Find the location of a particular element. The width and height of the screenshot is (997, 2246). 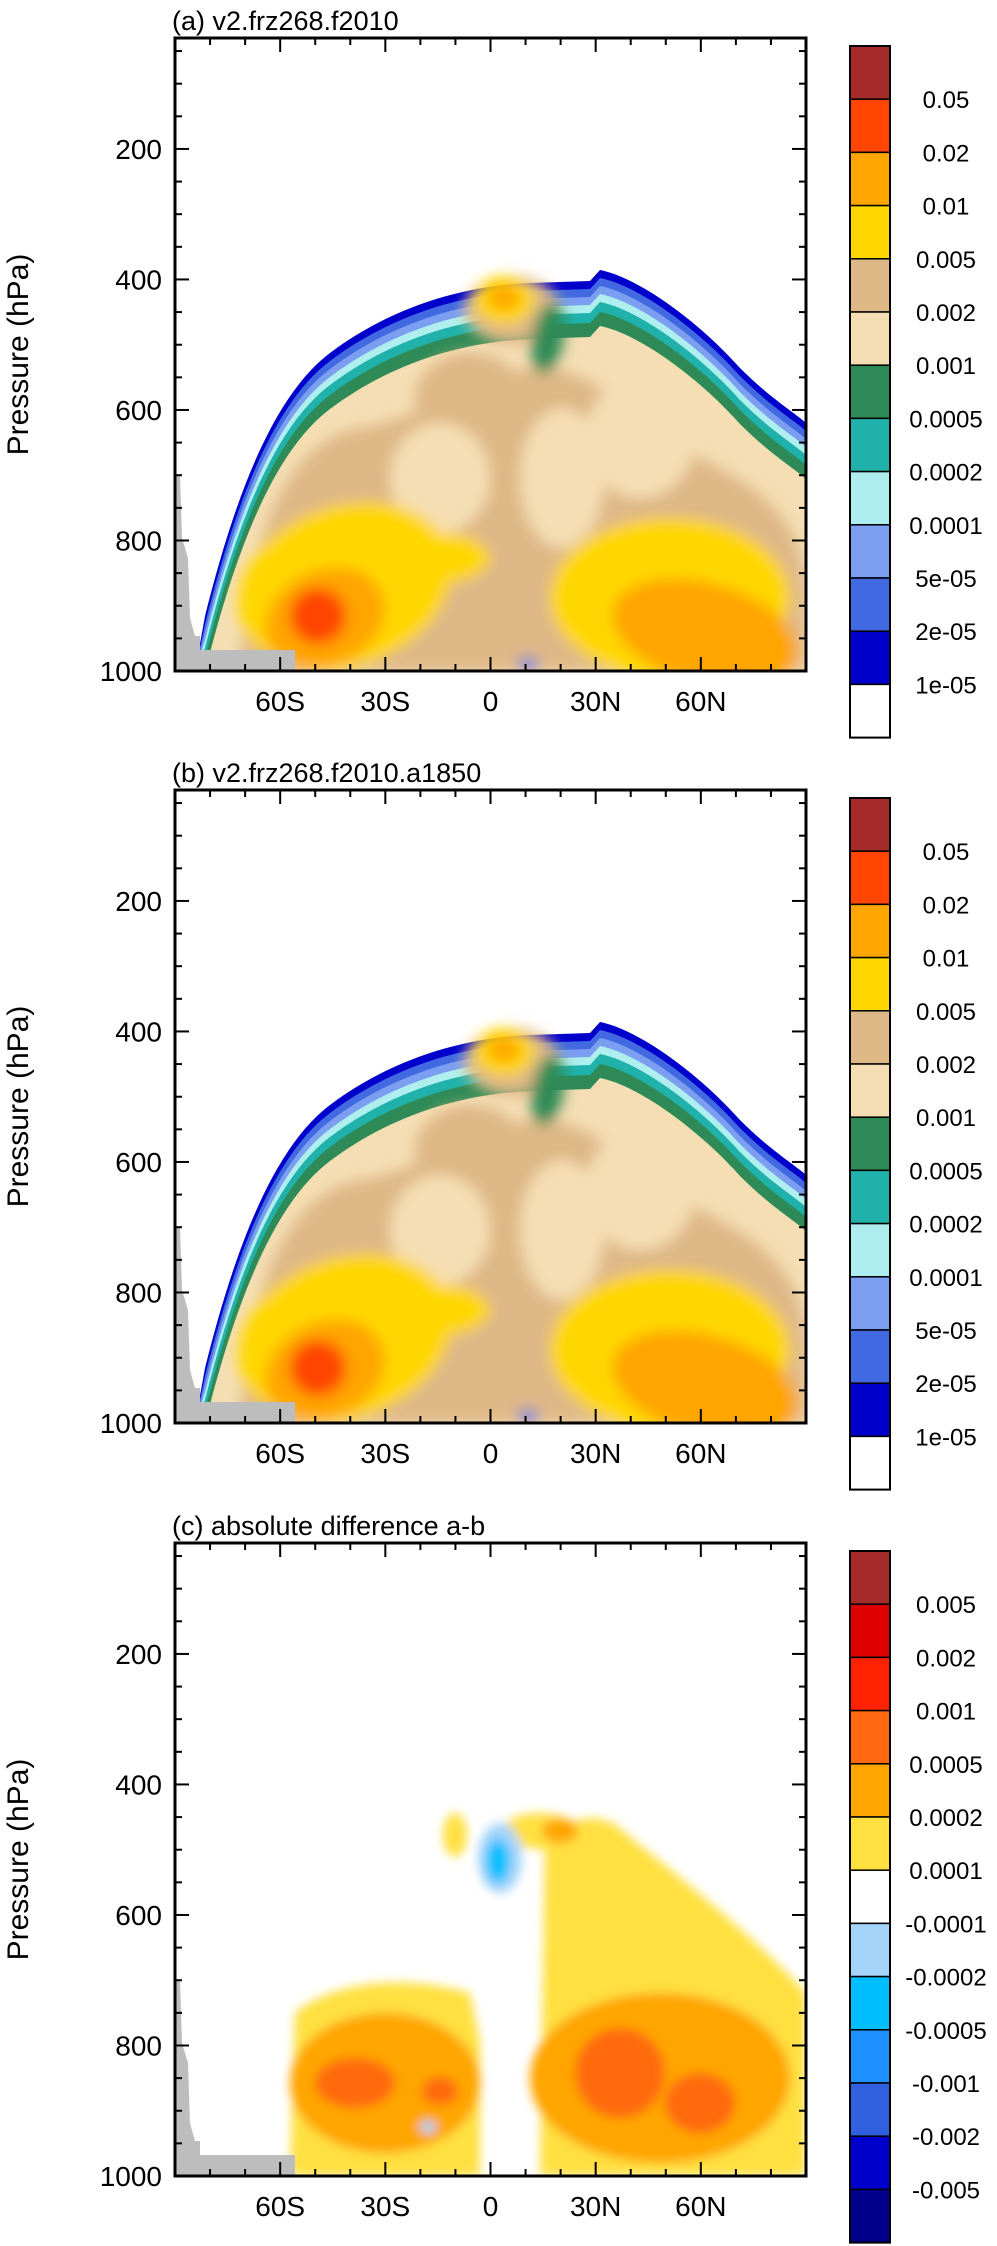

pos-0.0005-c is located at coordinates (700, 2103).